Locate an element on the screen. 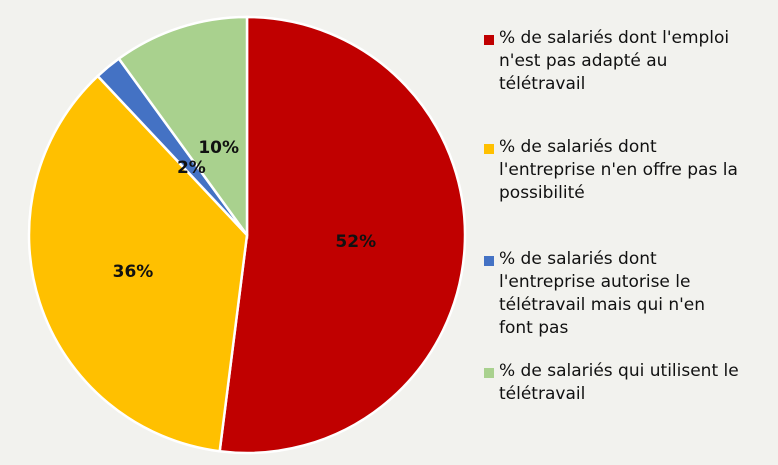 The width and height of the screenshot is (778, 465). slice-label-autorise-non-utilise: 2% is located at coordinates (191, 168).